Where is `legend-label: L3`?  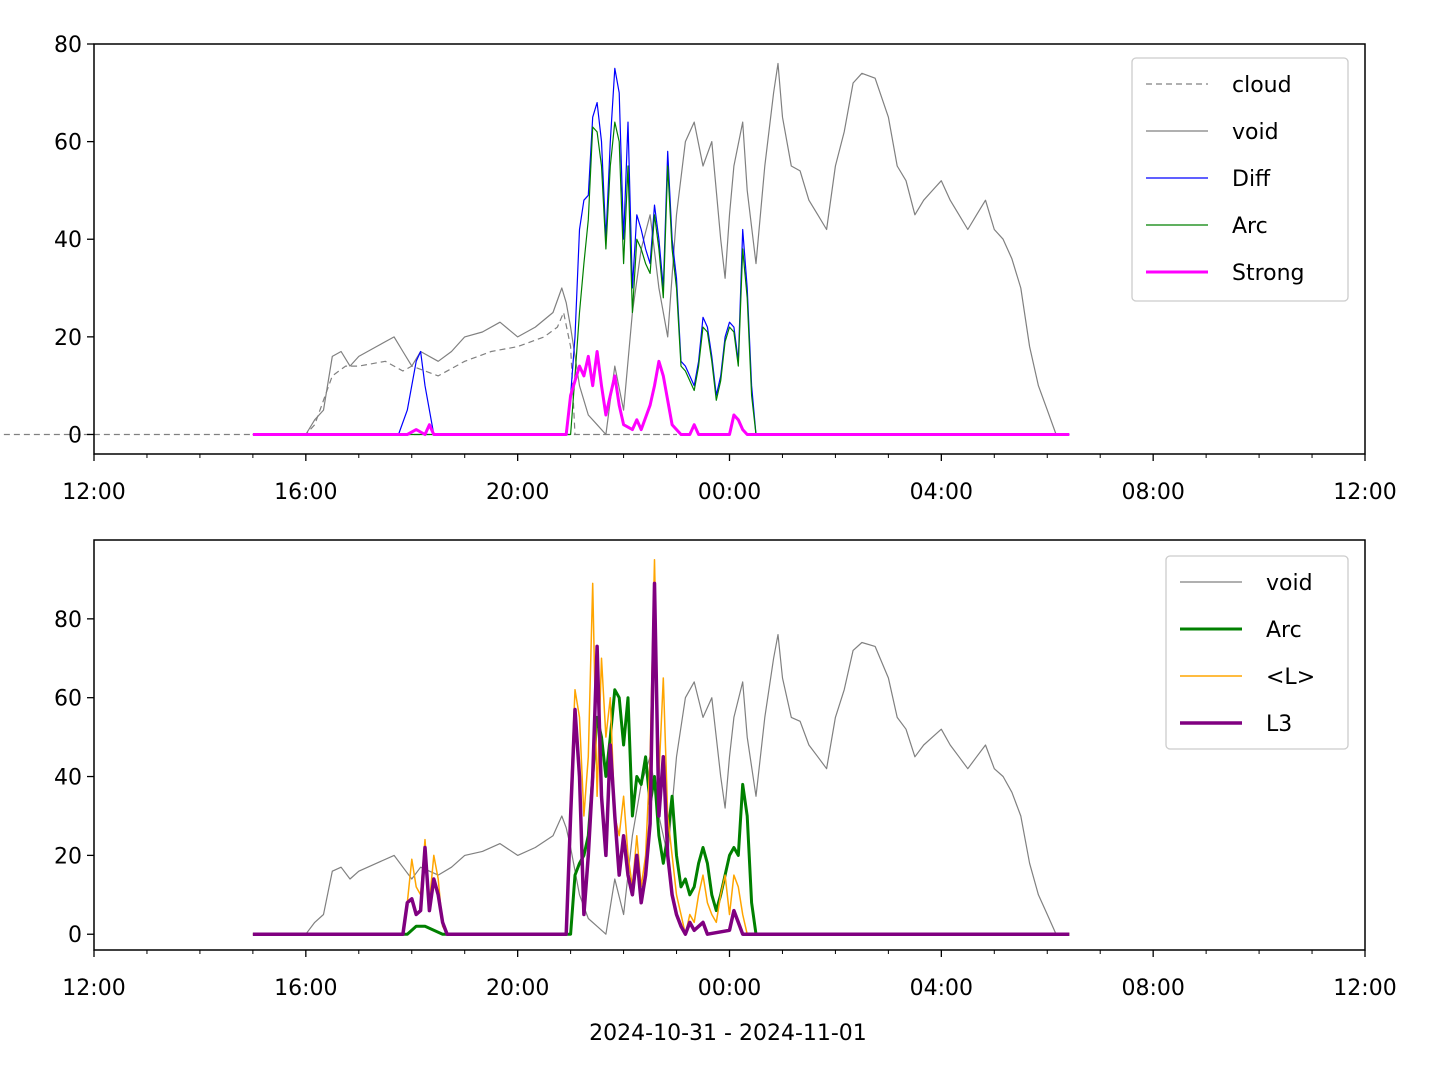 legend-label: L3 is located at coordinates (1279, 724).